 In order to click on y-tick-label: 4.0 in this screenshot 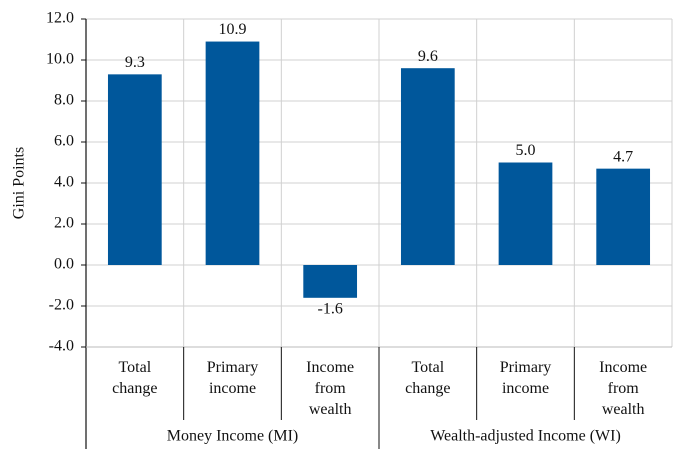, I will do `click(64, 182)`.